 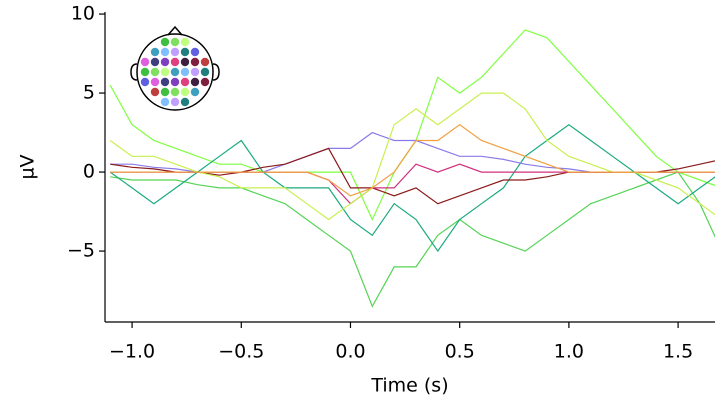 What do you see at coordinates (460, 352) in the screenshot?
I see `x-tick-label: 0.5` at bounding box center [460, 352].